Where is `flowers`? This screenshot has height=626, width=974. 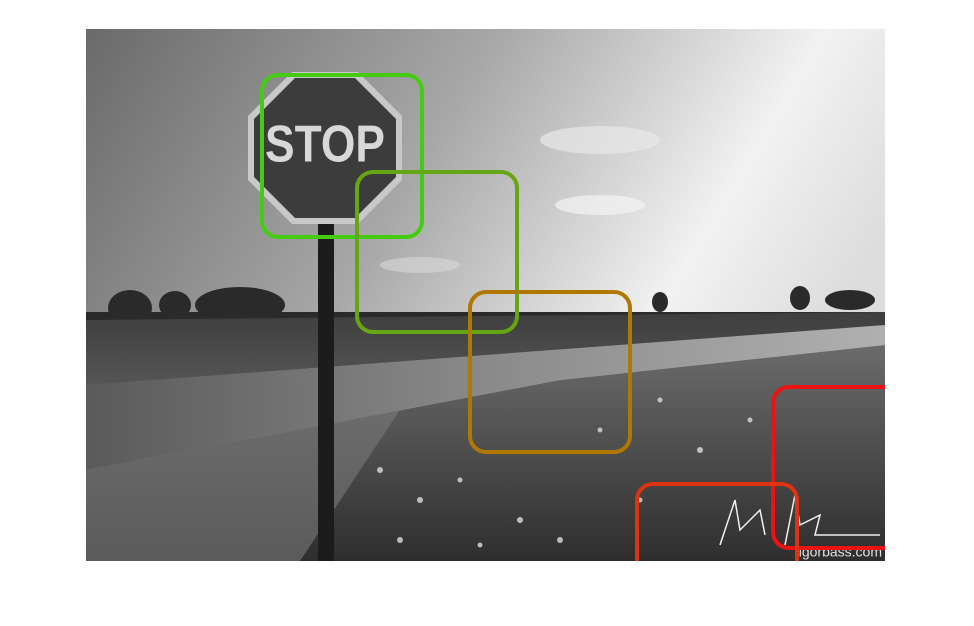
flowers is located at coordinates (565, 472).